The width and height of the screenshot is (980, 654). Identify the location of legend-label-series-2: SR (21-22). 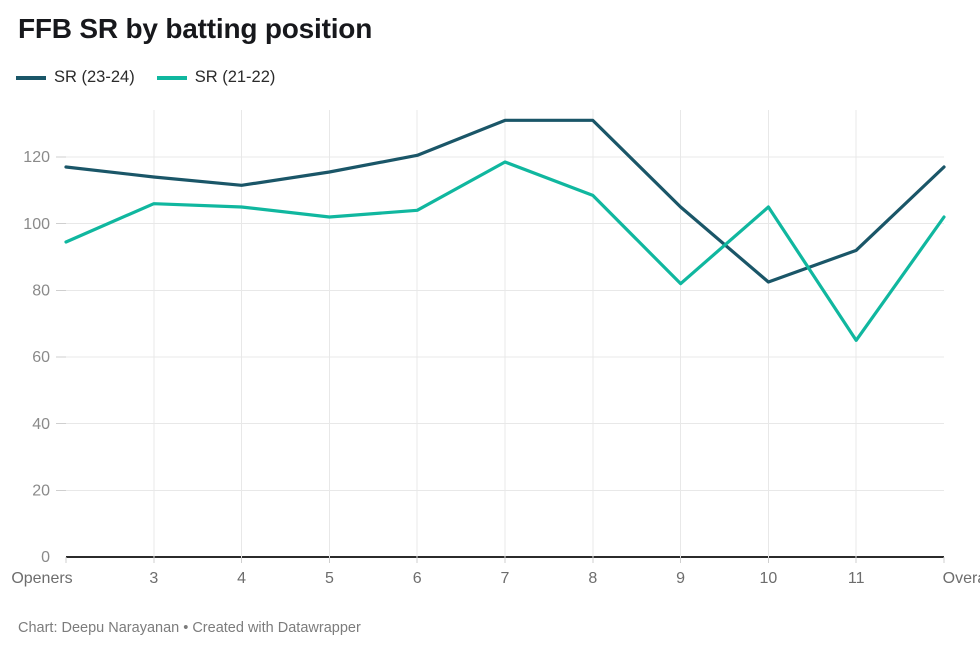
(235, 77).